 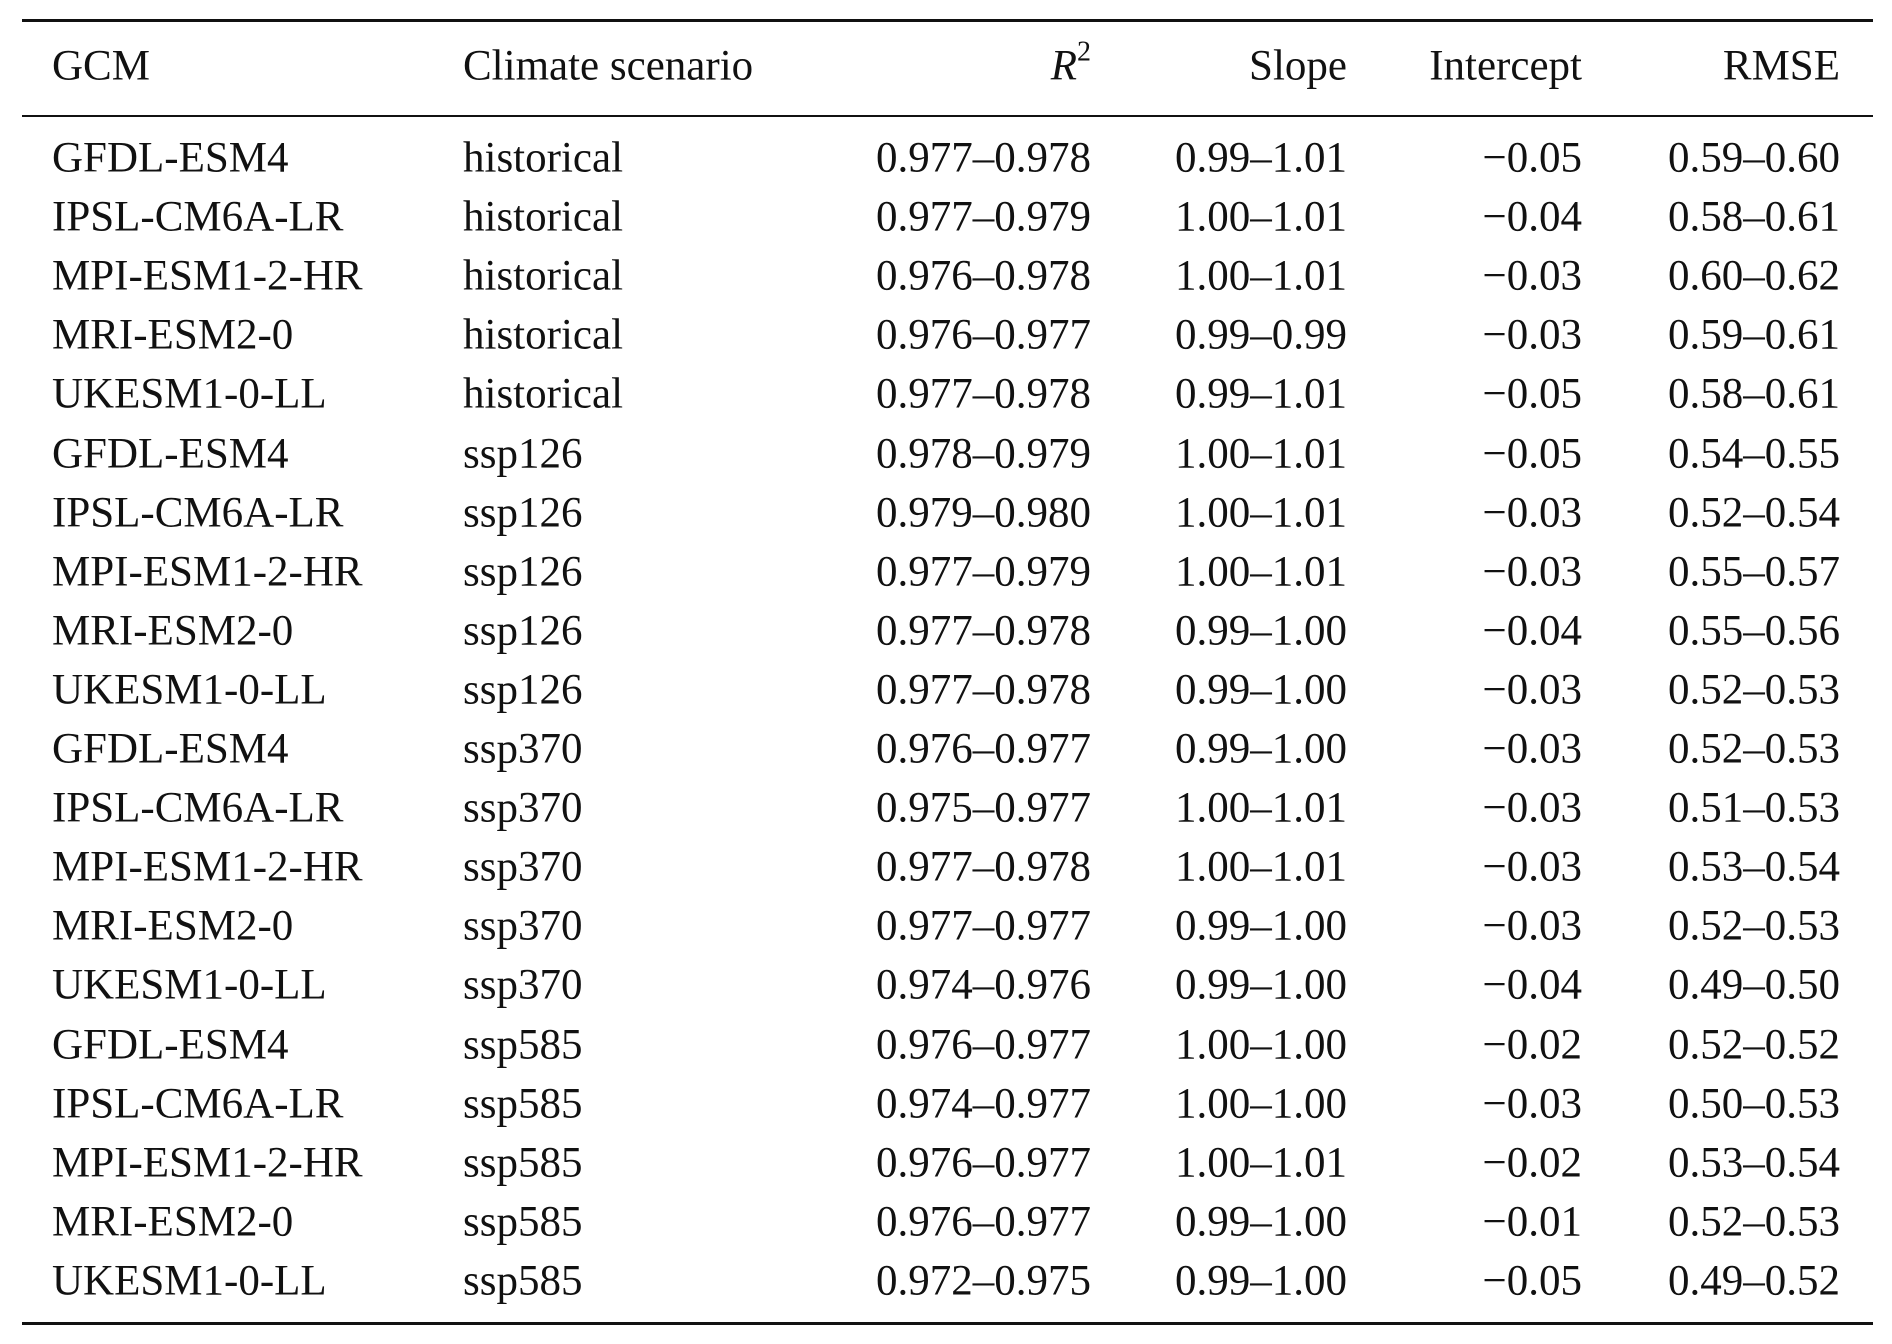 I want to click on header-cell: GCM, so click(x=101, y=66).